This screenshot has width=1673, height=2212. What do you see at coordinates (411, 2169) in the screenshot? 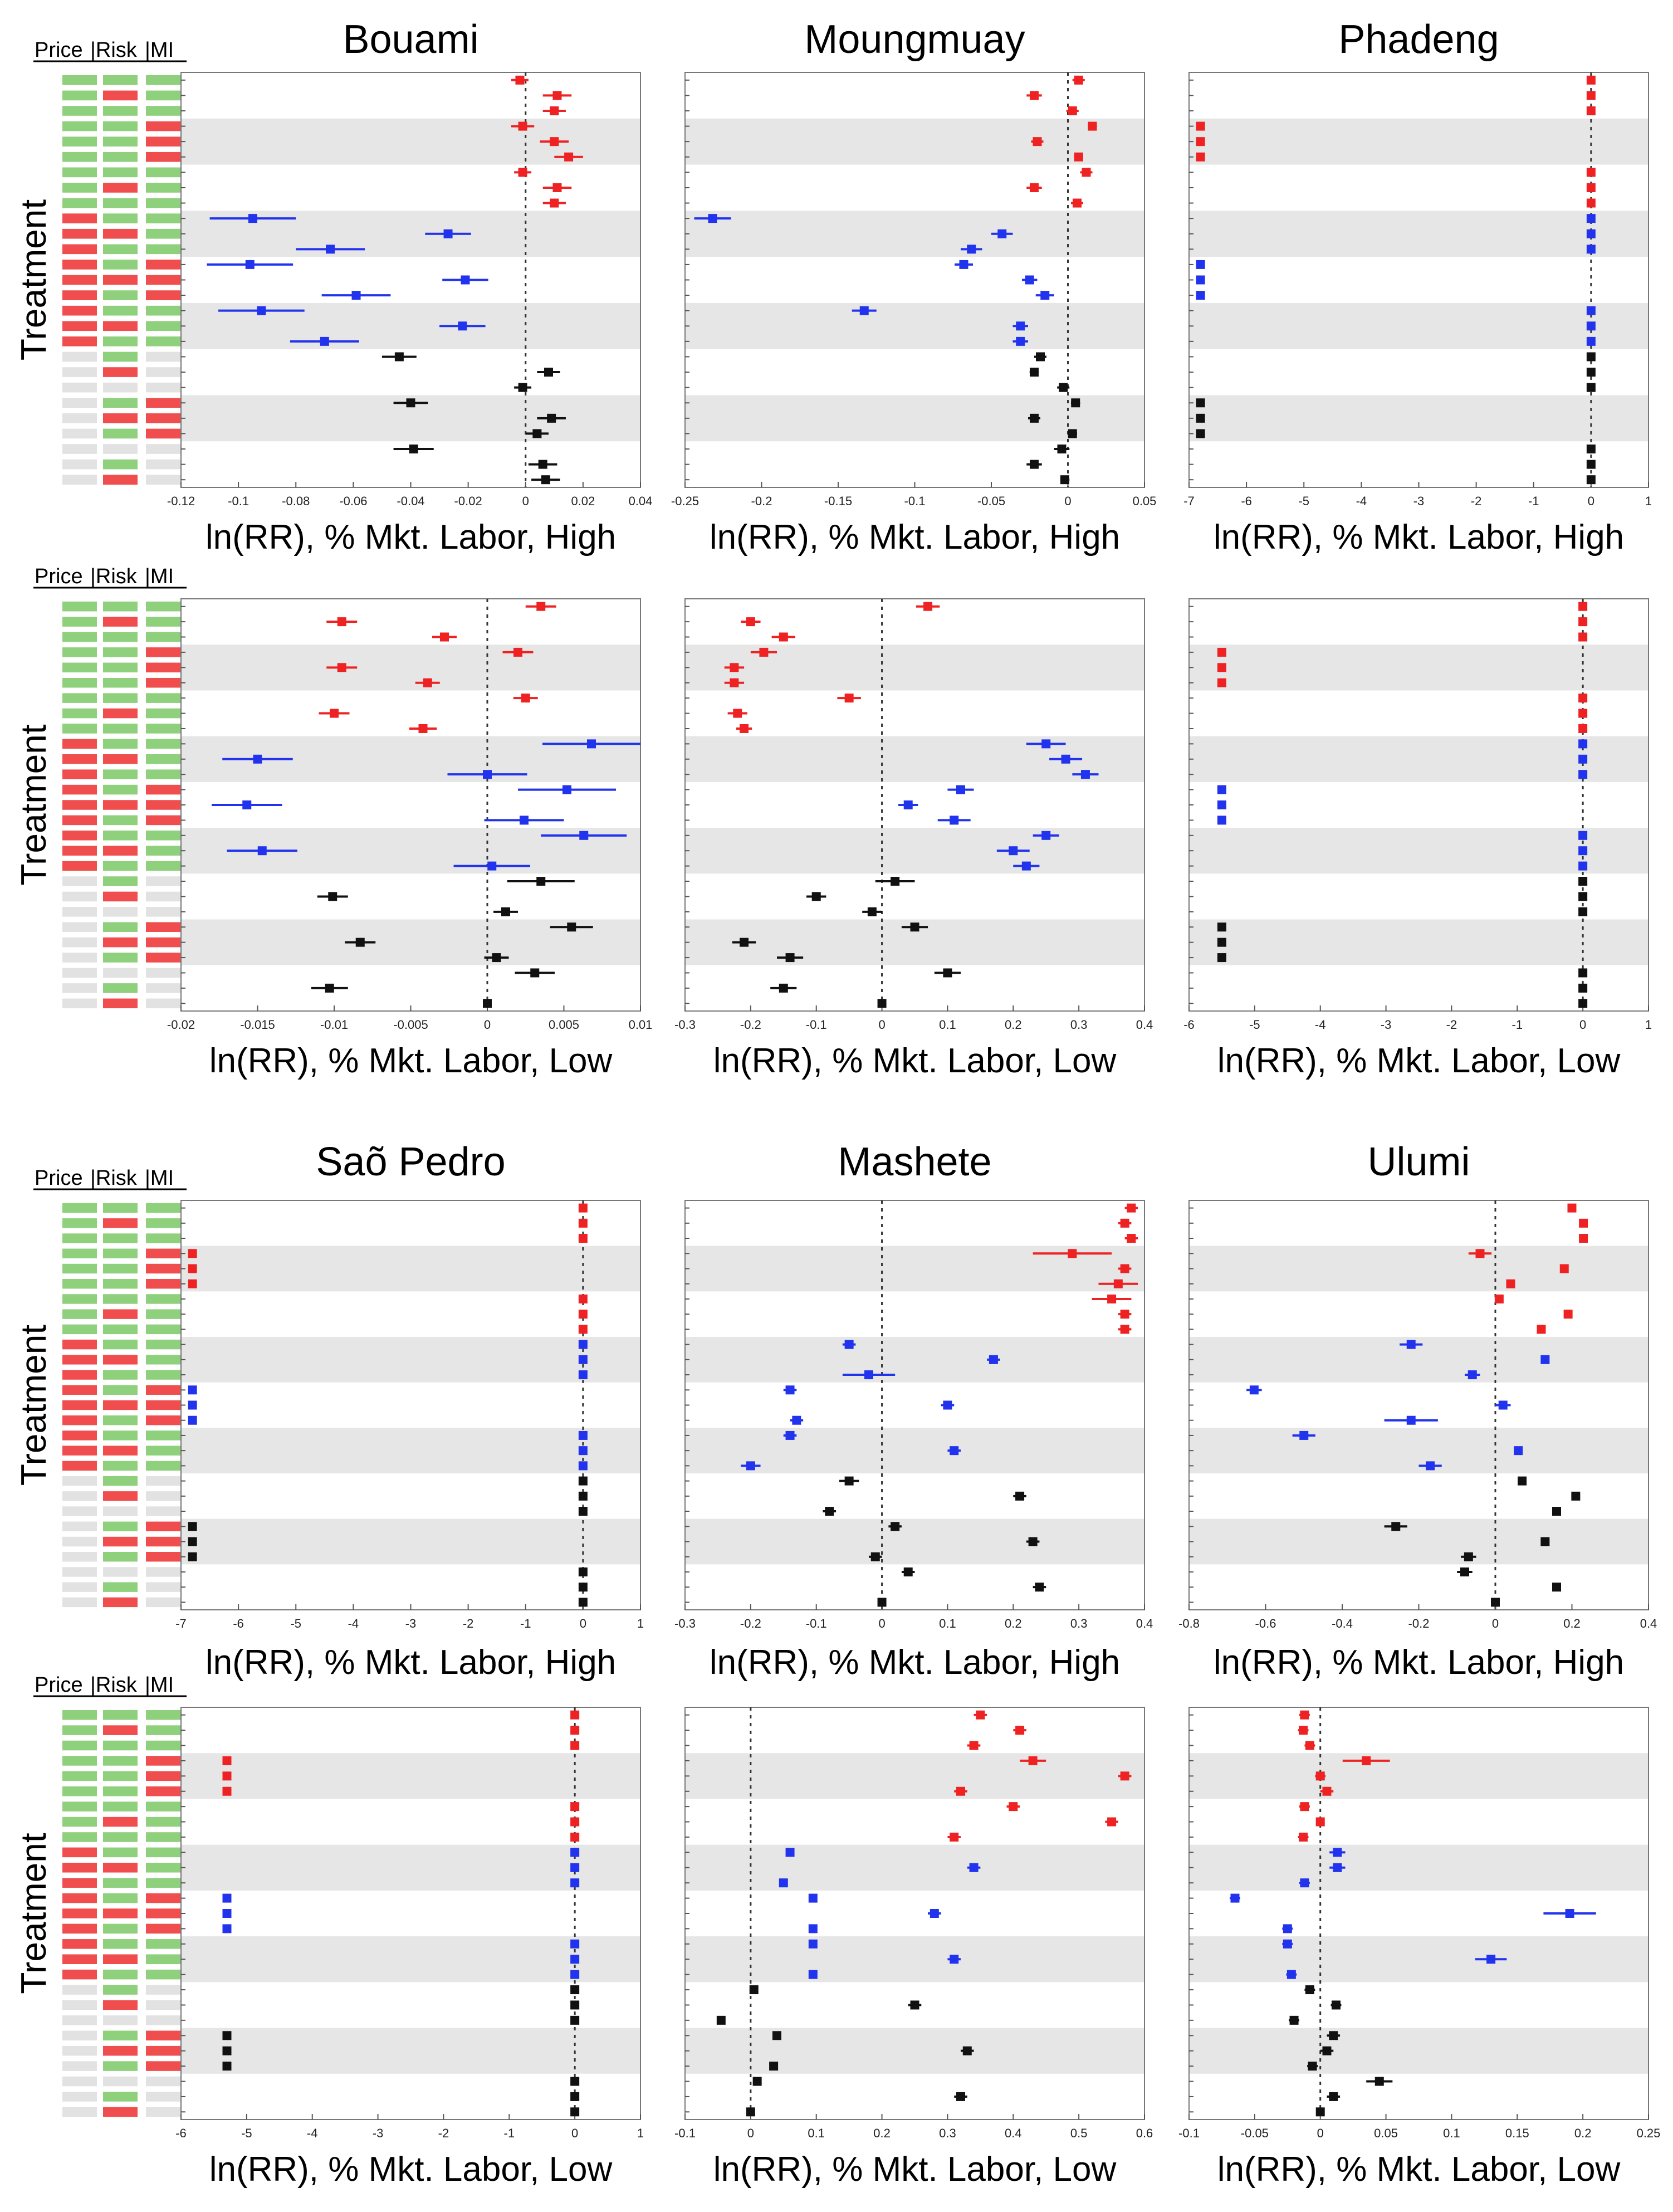
I see `x-axis-label: ln(RR), % Mkt. Labor, Low` at bounding box center [411, 2169].